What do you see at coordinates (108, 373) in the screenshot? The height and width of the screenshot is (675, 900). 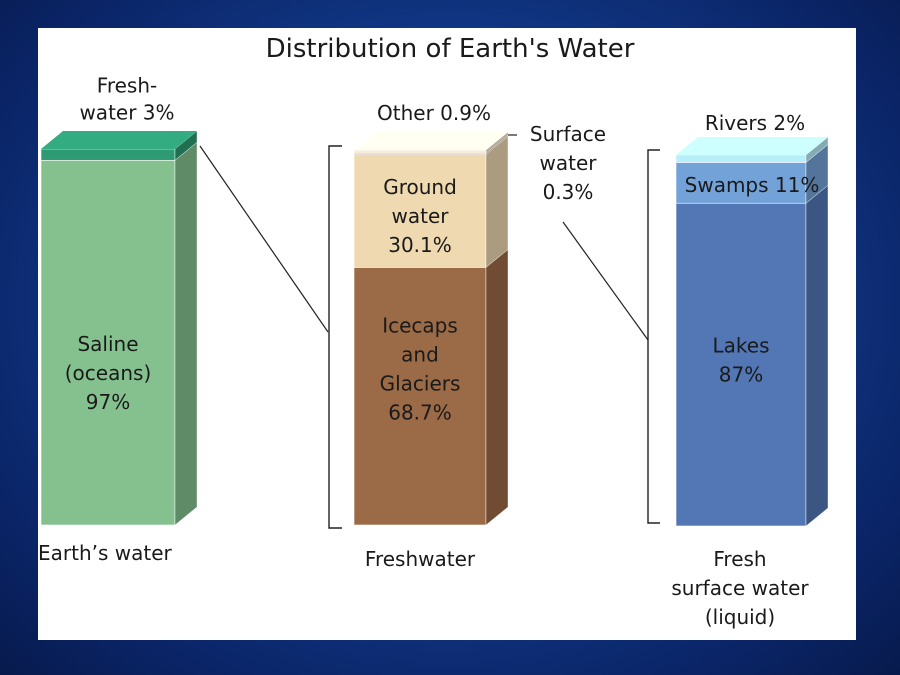 I see `data-label: (oceans)` at bounding box center [108, 373].